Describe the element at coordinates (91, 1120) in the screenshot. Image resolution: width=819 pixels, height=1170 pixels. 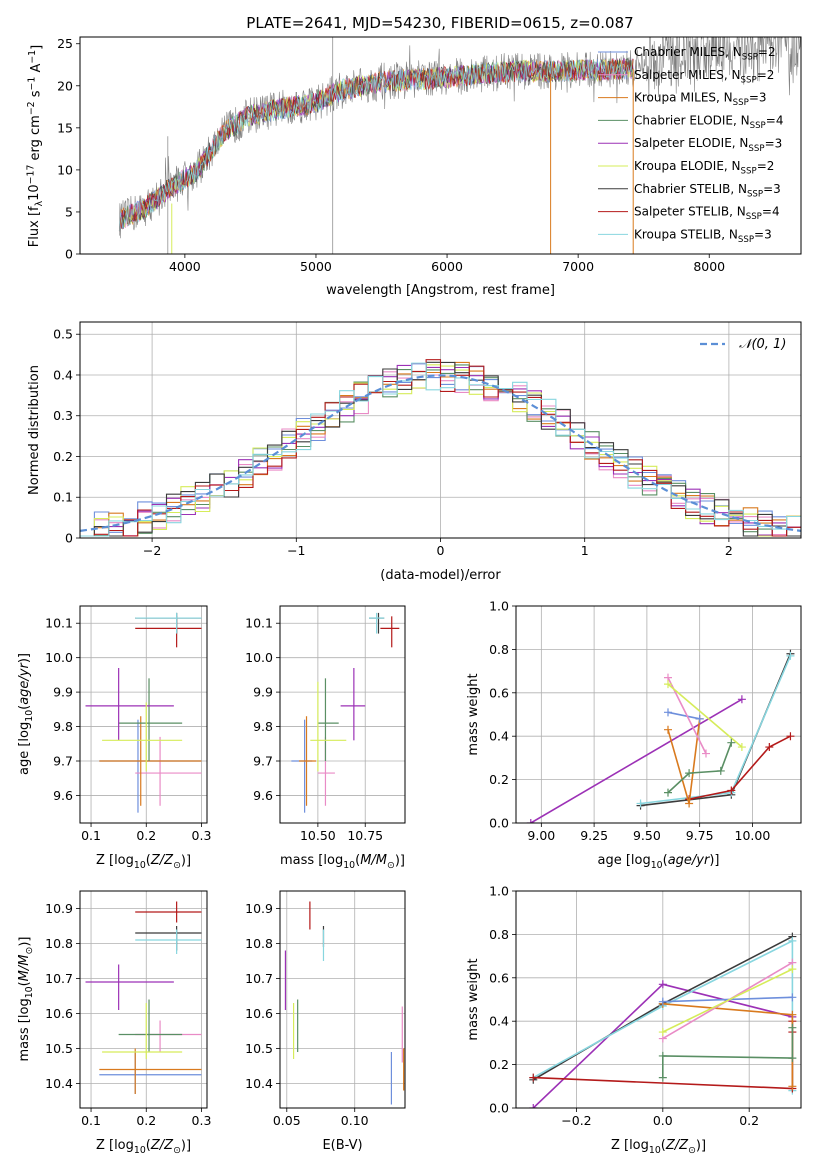
I see `x-tick-label: 0.1` at that location.